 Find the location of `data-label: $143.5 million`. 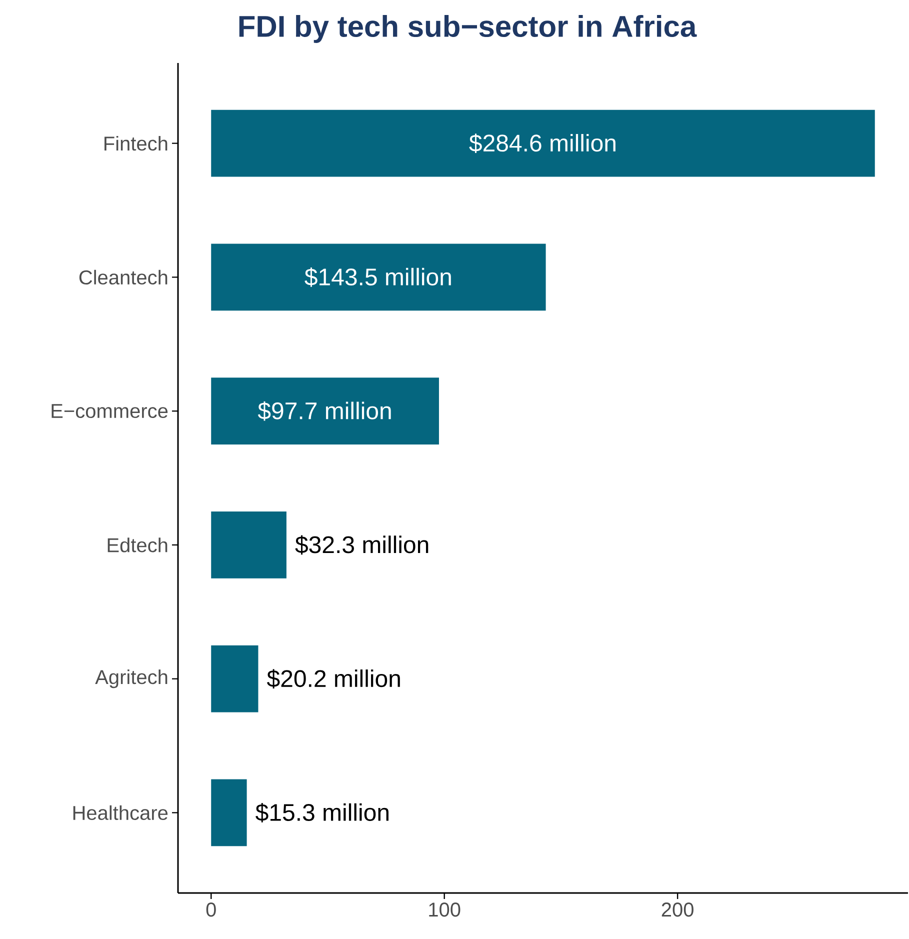

data-label: $143.5 million is located at coordinates (378, 277).